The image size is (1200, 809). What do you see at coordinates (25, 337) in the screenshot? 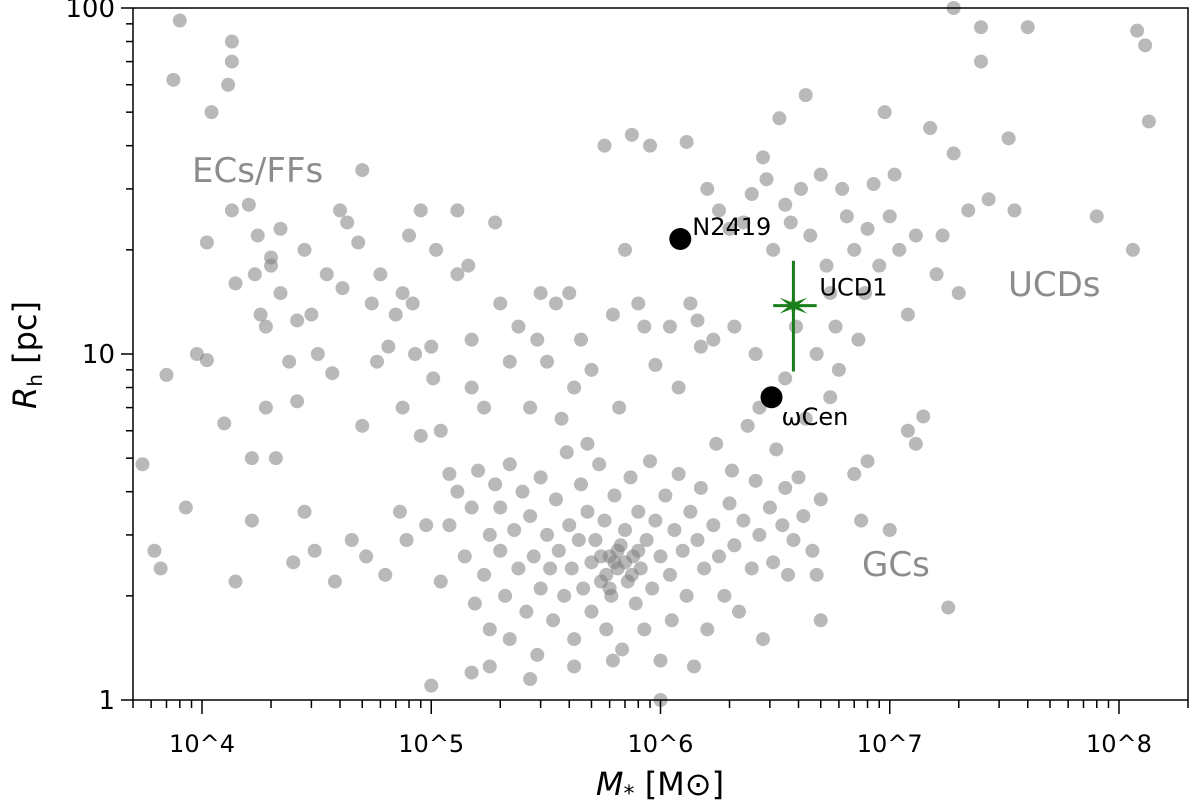
I see `y-label-unit: [pc]` at bounding box center [25, 337].